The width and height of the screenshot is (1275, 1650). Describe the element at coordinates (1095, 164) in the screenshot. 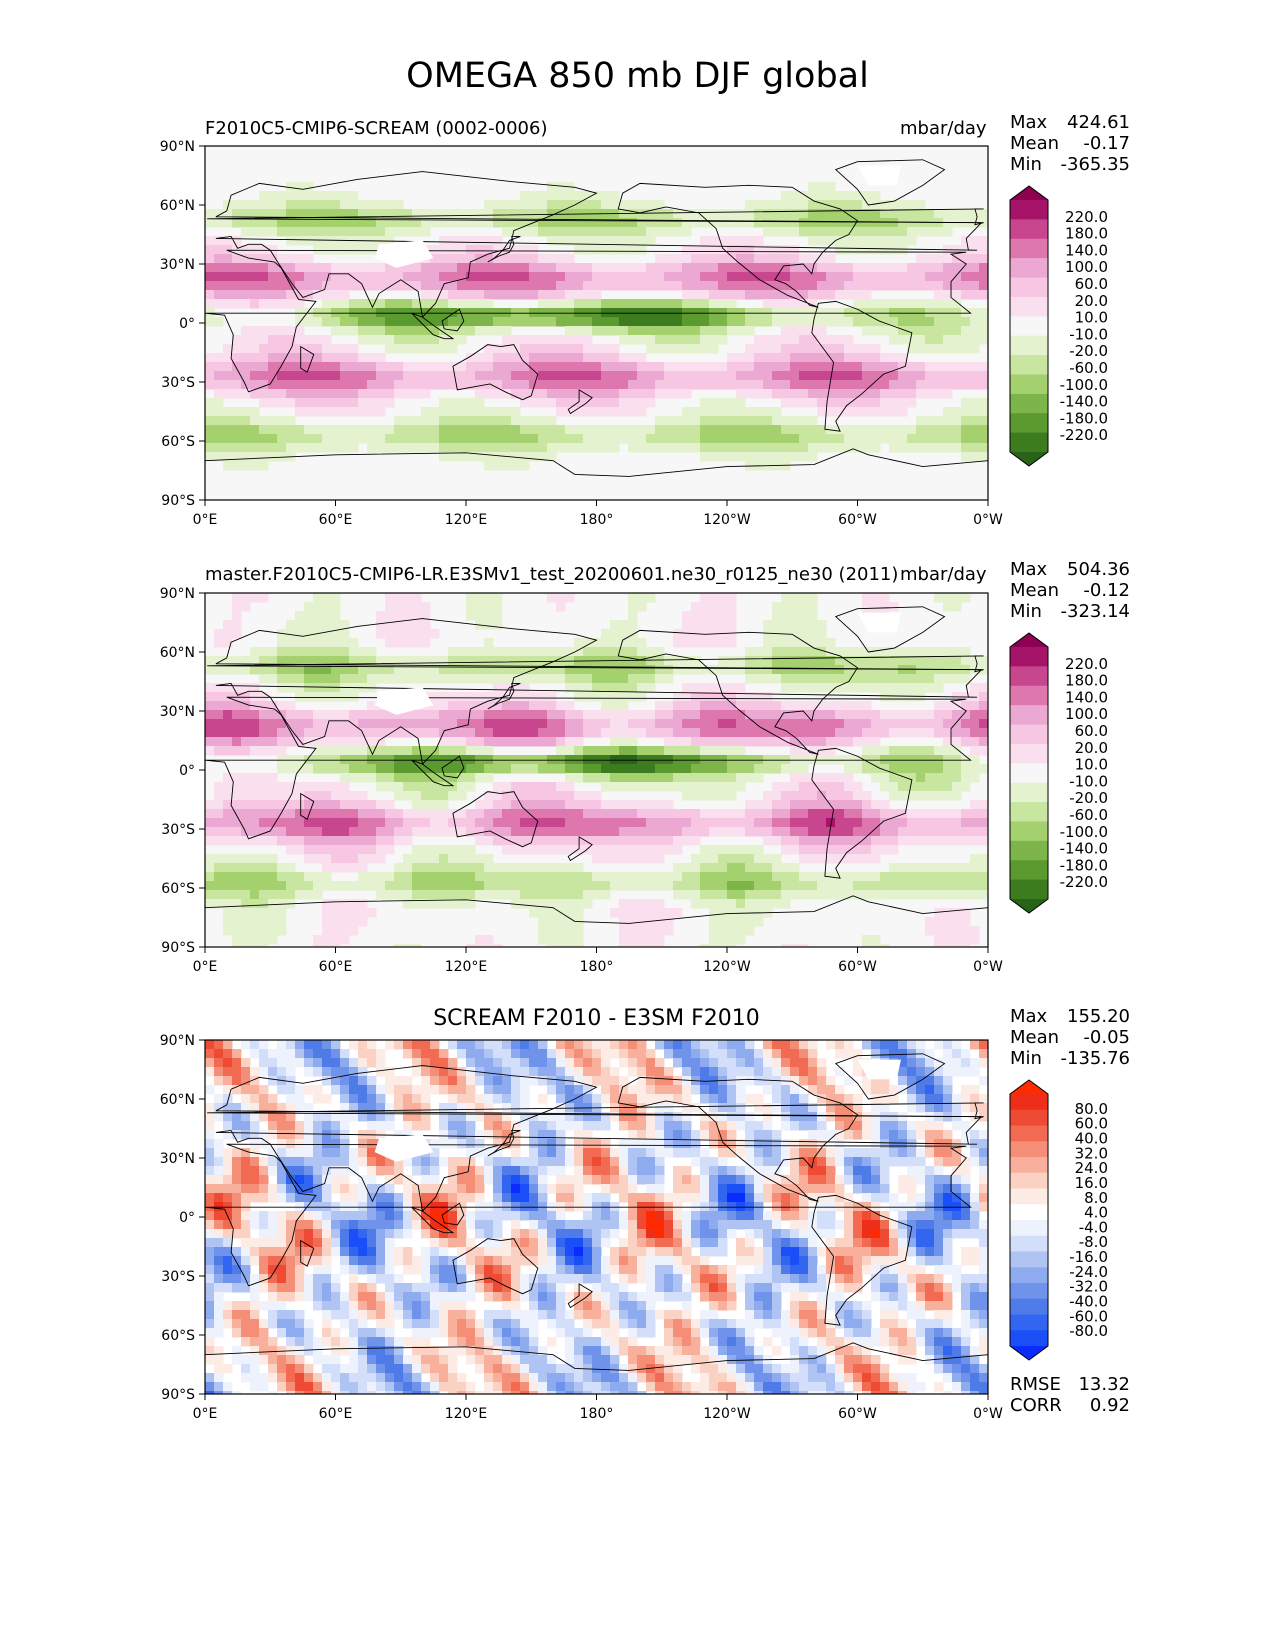

I see `panel1-min-value: -365.35` at that location.